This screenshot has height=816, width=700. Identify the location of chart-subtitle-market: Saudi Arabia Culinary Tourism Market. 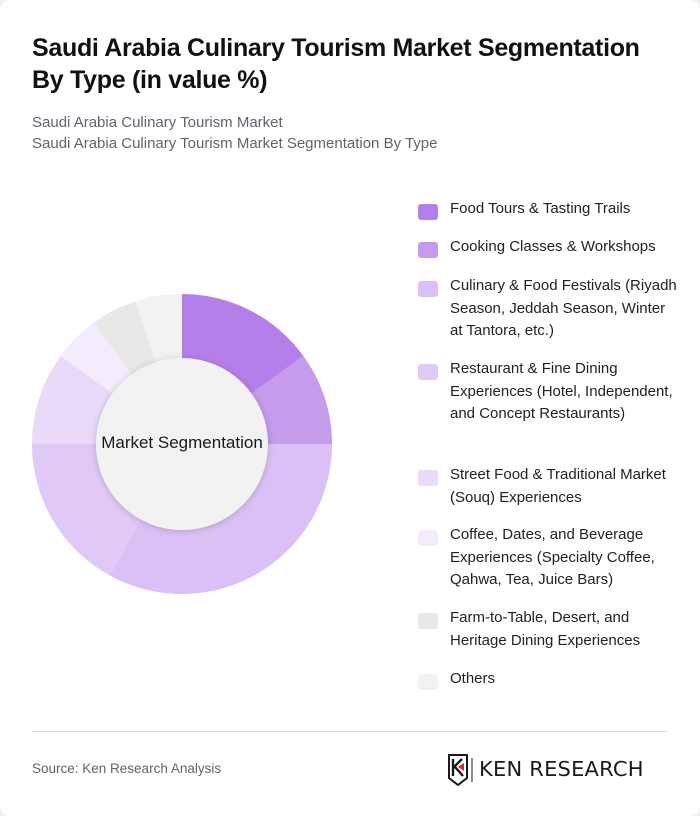
(157, 122).